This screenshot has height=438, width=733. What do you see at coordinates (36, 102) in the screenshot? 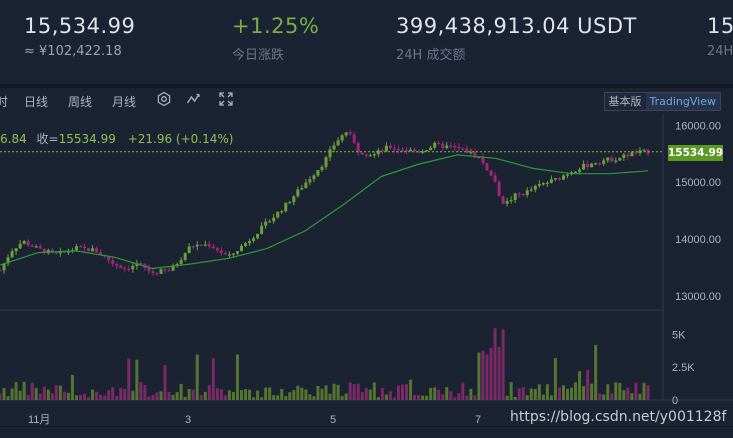
I see `interval-day-button: 日线` at bounding box center [36, 102].